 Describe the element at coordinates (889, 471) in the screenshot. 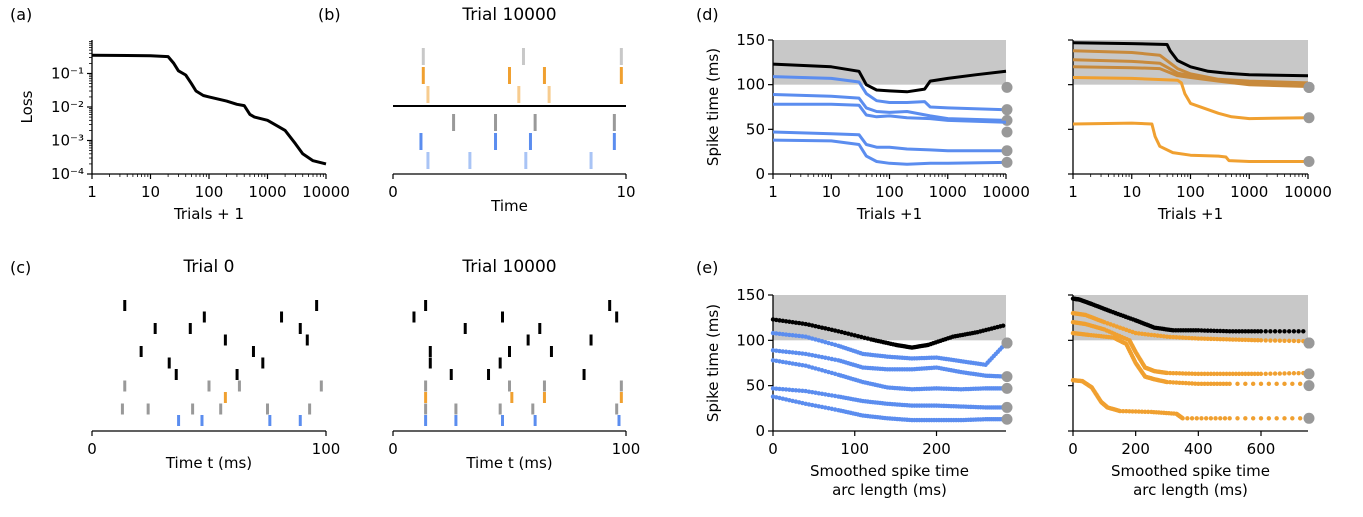

I see `x-axis-label: Smoothed spike time` at that location.